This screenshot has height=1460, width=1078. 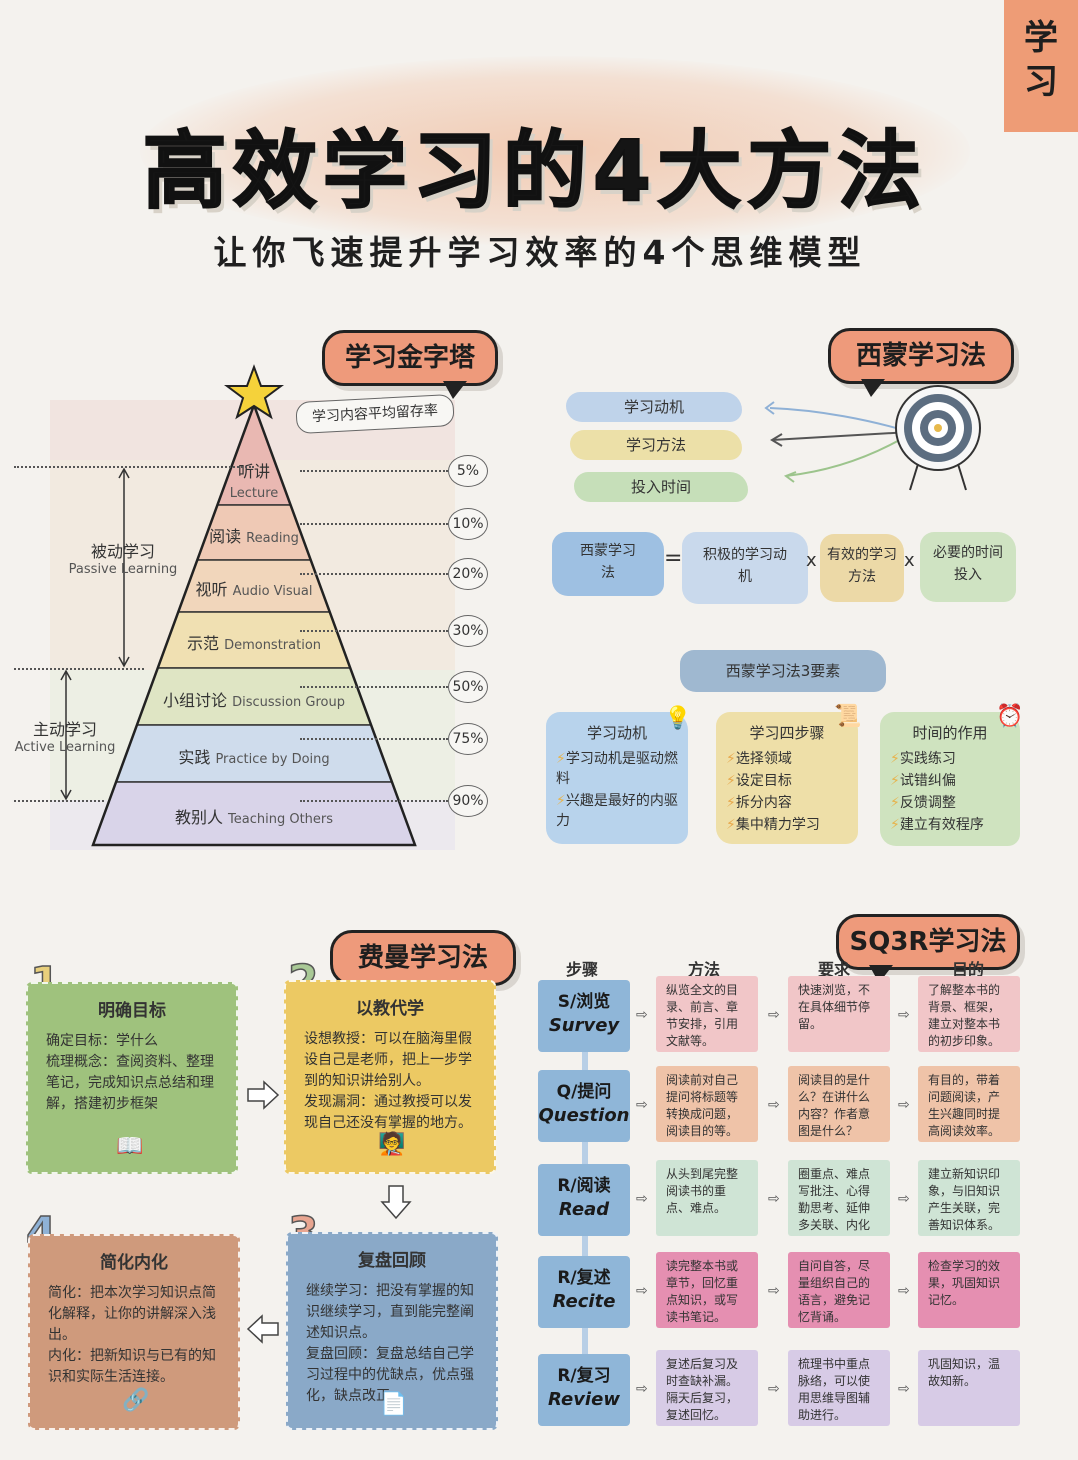 I want to click on sq3r-step: S/浏览 Survey, so click(x=584, y=1016).